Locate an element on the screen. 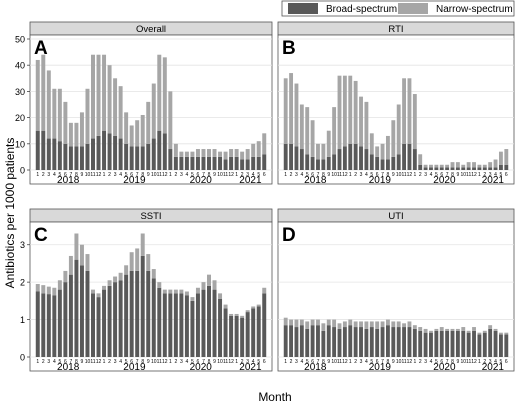 The image size is (520, 406). month-tick-label: 6 is located at coordinates (264, 175).